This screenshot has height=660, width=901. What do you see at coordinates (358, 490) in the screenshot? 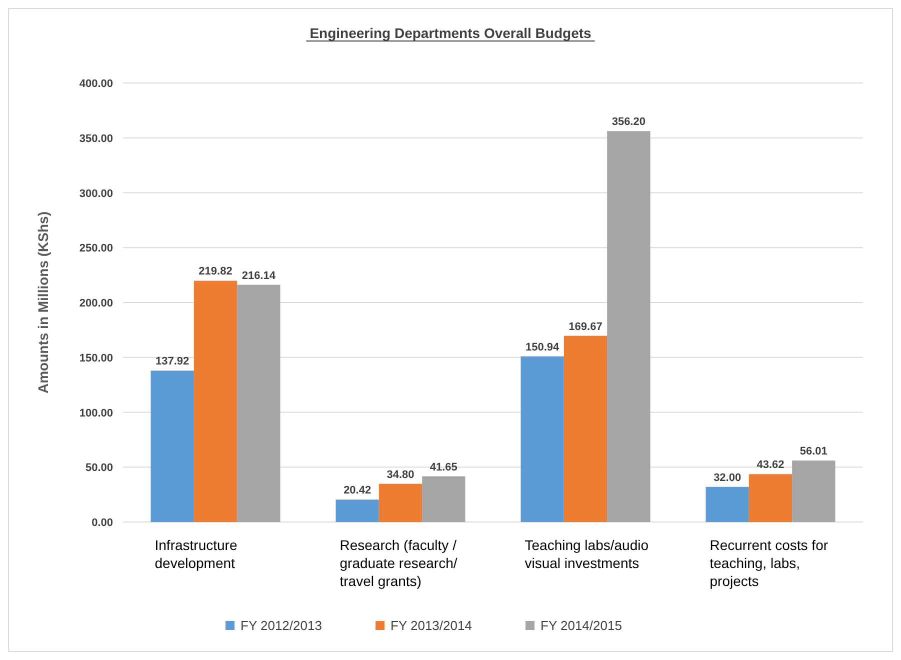
I see `data-label: 20.42` at bounding box center [358, 490].